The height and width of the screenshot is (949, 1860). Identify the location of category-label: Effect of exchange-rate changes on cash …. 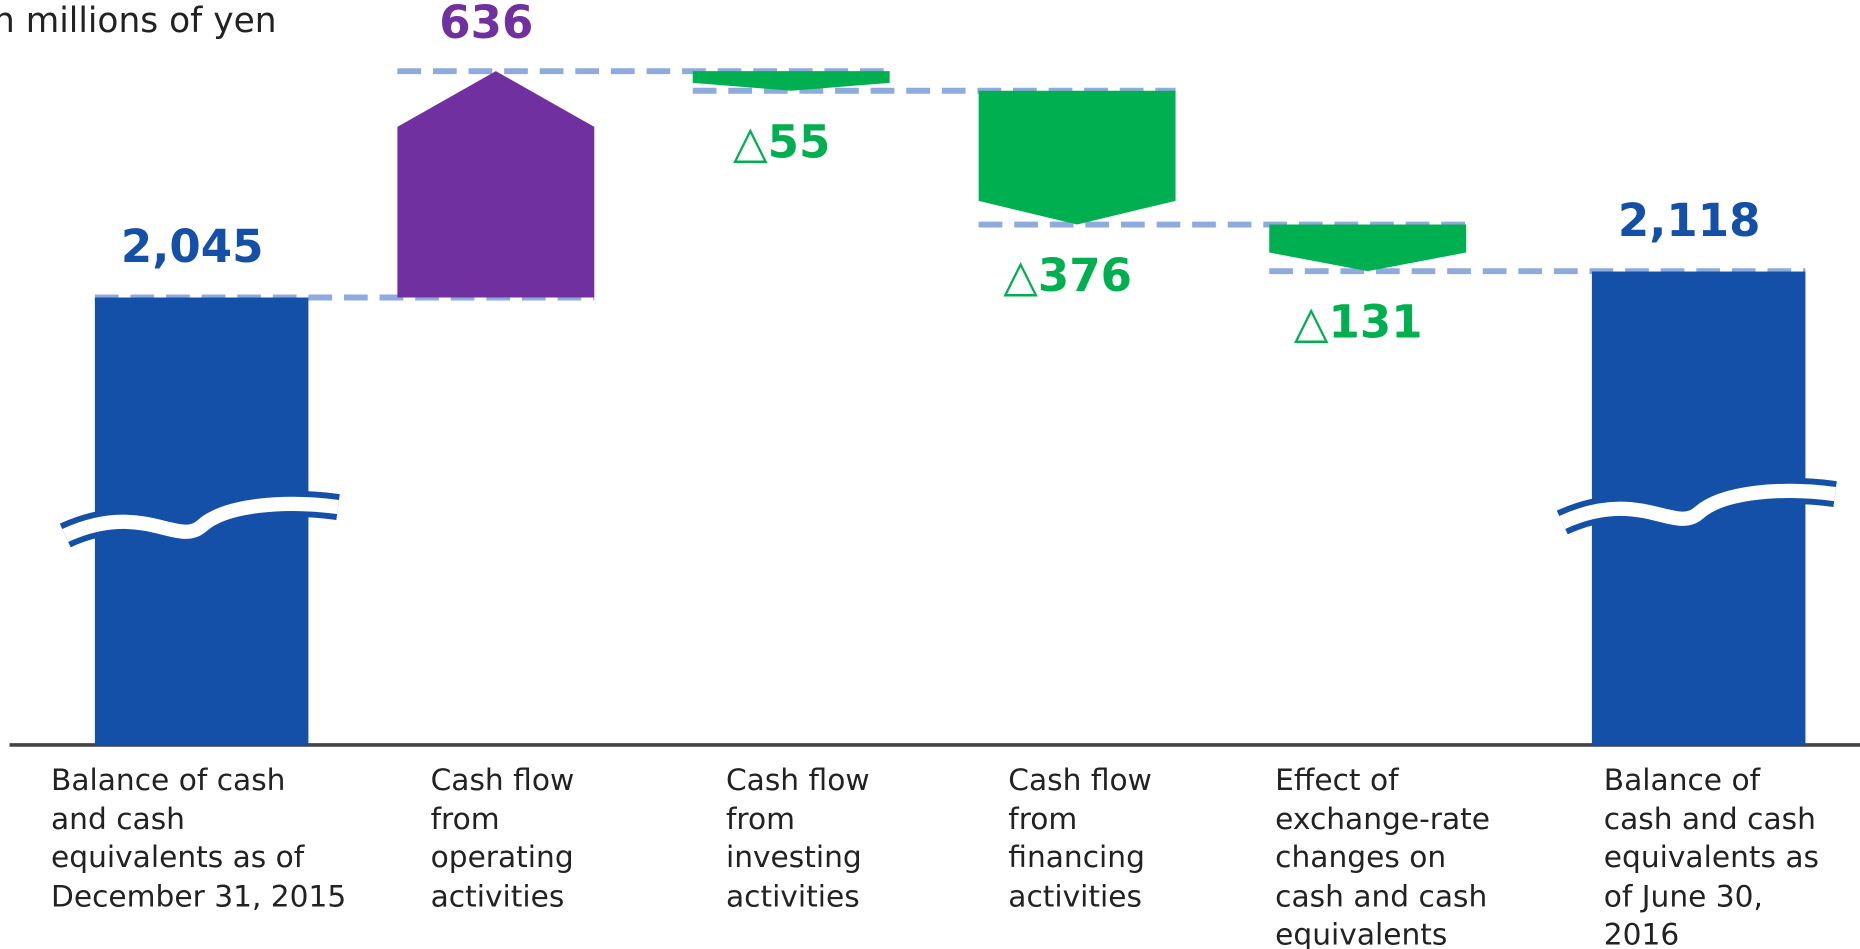
(1383, 855).